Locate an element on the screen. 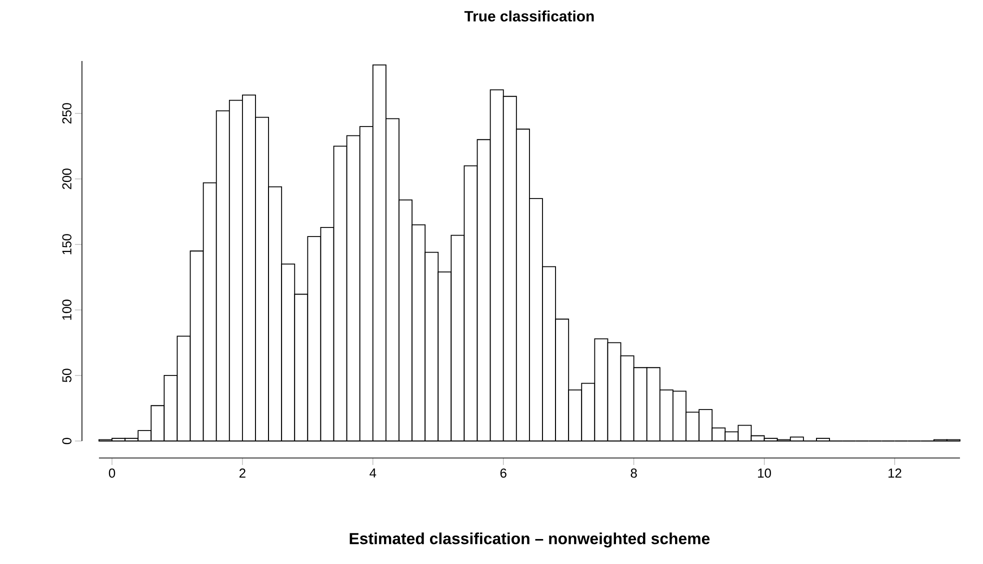 The height and width of the screenshot is (564, 983). y-tick-label: 50 is located at coordinates (67, 375).